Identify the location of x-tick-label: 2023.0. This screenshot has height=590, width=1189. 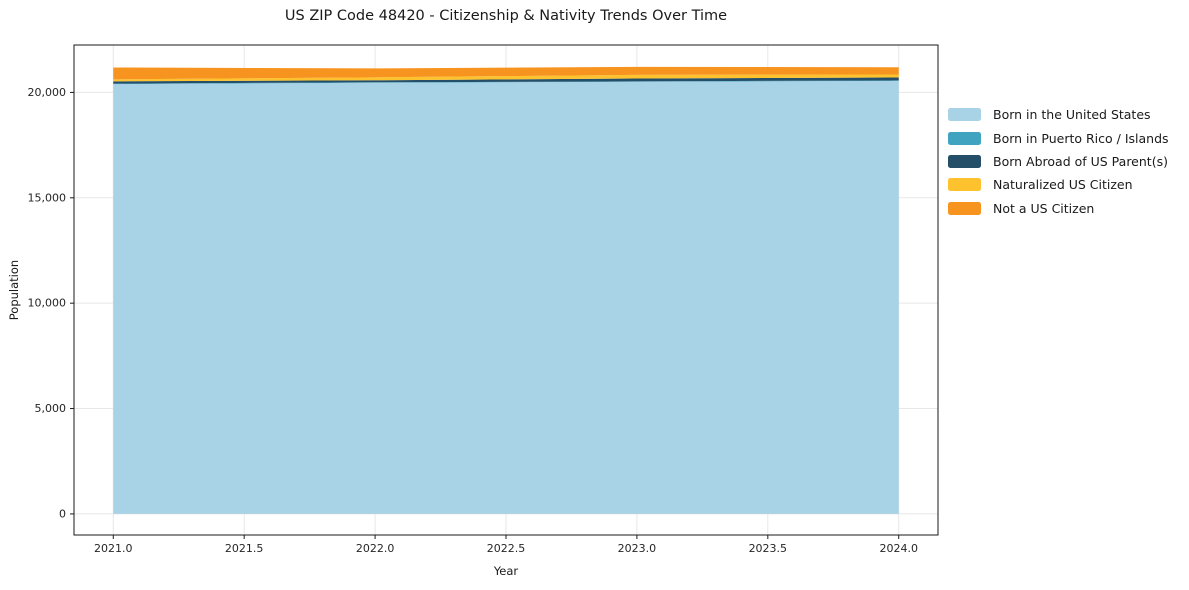
(637, 548).